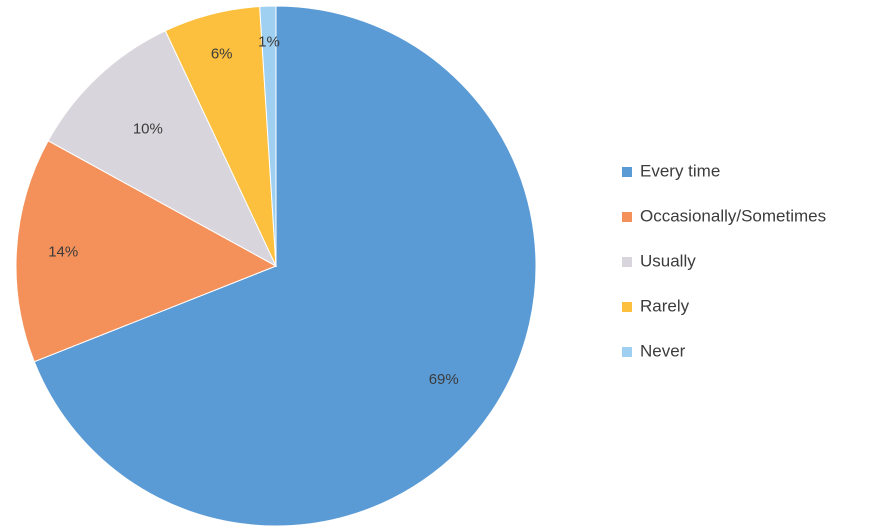 Image resolution: width=884 pixels, height=529 pixels. Describe the element at coordinates (162, 149) in the screenshot. I see `pie-slice-usually` at that location.